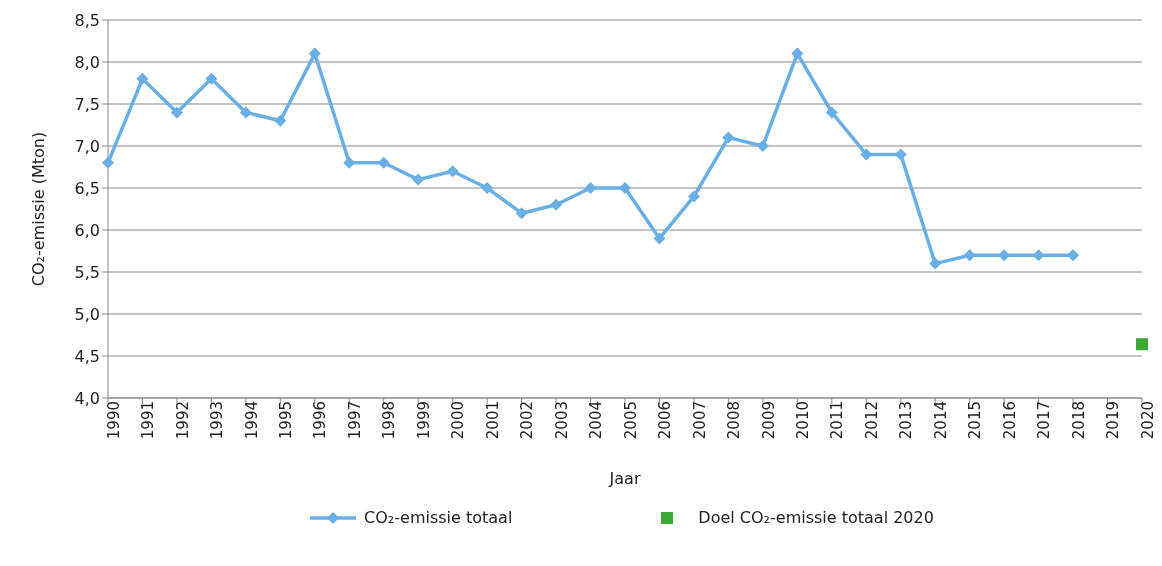 The image size is (1162, 566). I want to click on x-tick-label: 2011, so click(837, 420).